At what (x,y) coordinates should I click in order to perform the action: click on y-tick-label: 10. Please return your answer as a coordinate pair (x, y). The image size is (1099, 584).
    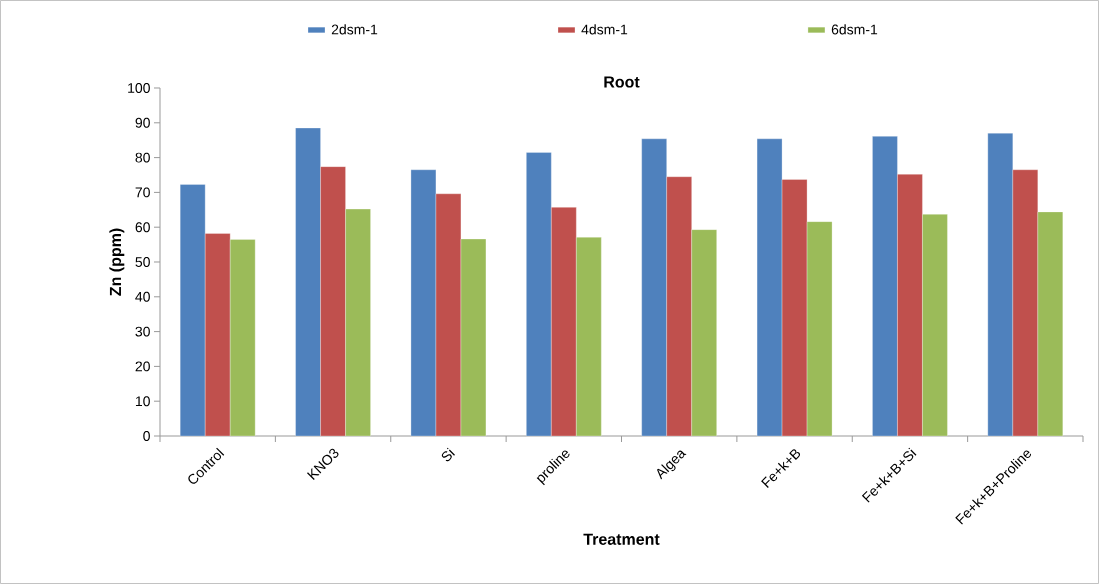
    Looking at the image, I should click on (142, 401).